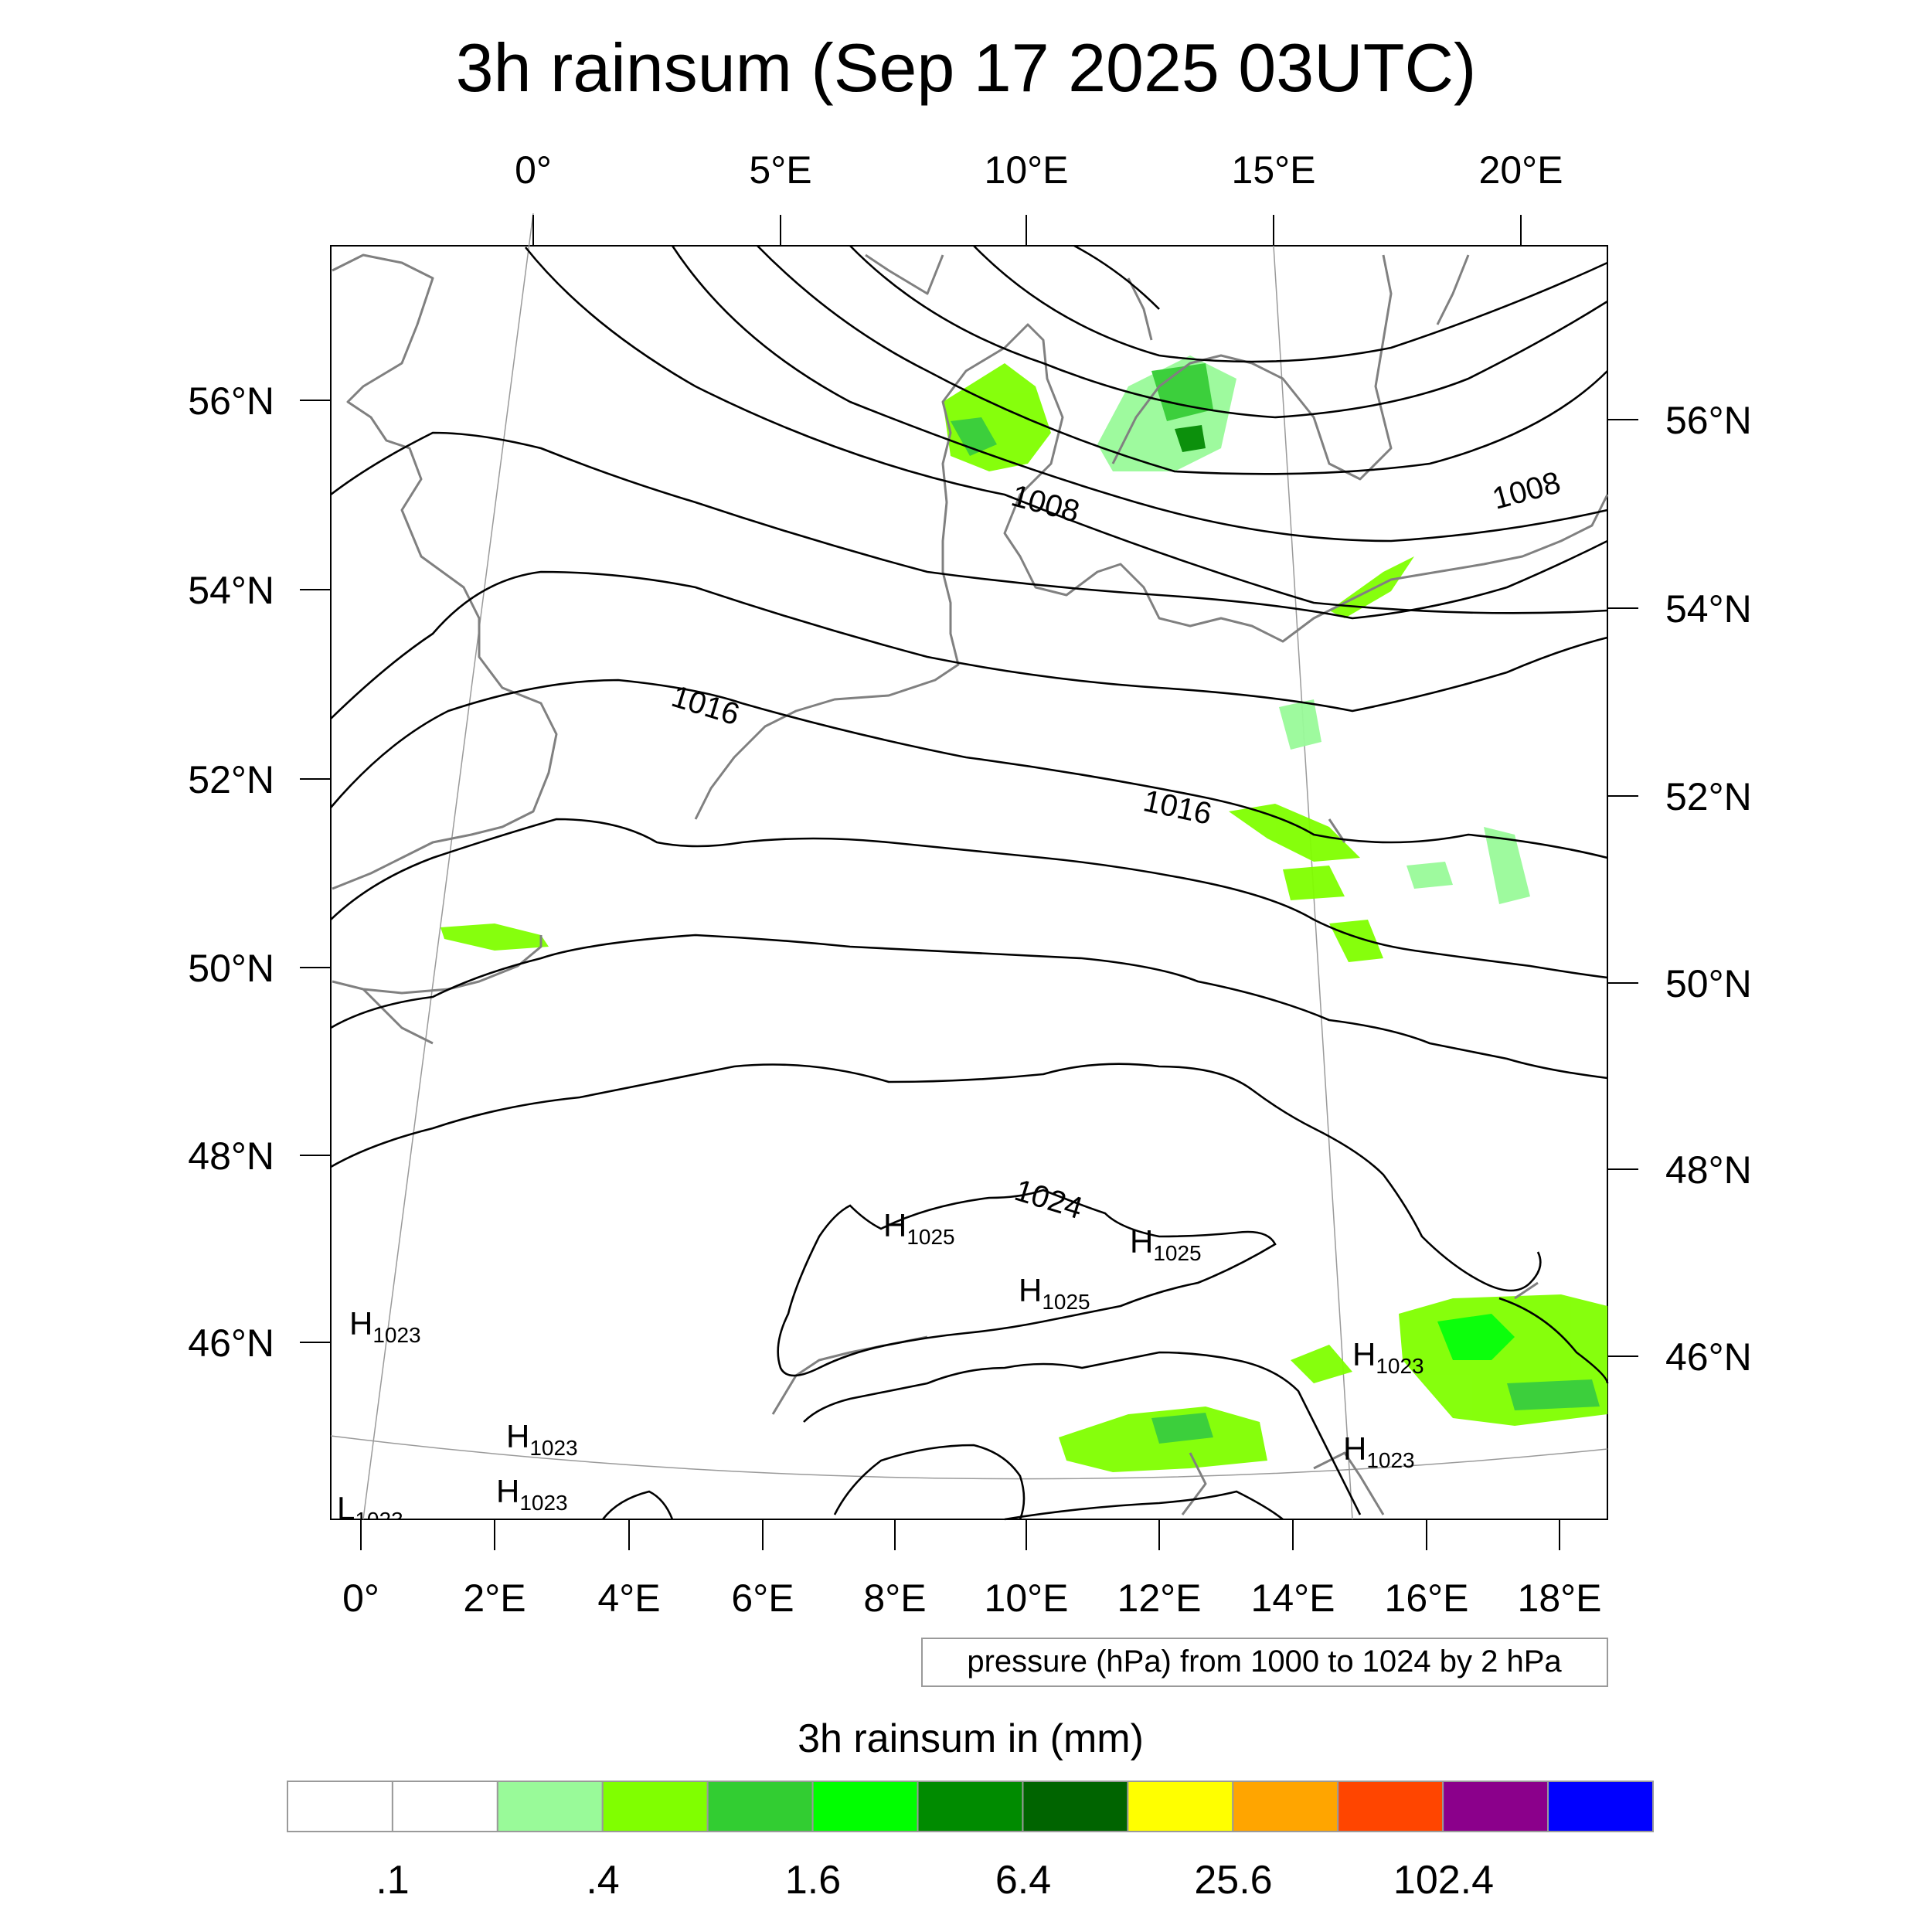 Image resolution: width=1932 pixels, height=1932 pixels. Describe the element at coordinates (1709, 1357) in the screenshot. I see `right-lat-label: 46°N` at that location.